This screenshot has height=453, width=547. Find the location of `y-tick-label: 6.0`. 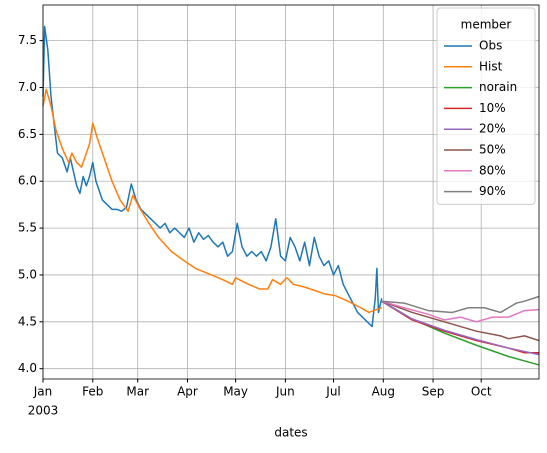

y-tick-label: 6.0 is located at coordinates (27, 181).